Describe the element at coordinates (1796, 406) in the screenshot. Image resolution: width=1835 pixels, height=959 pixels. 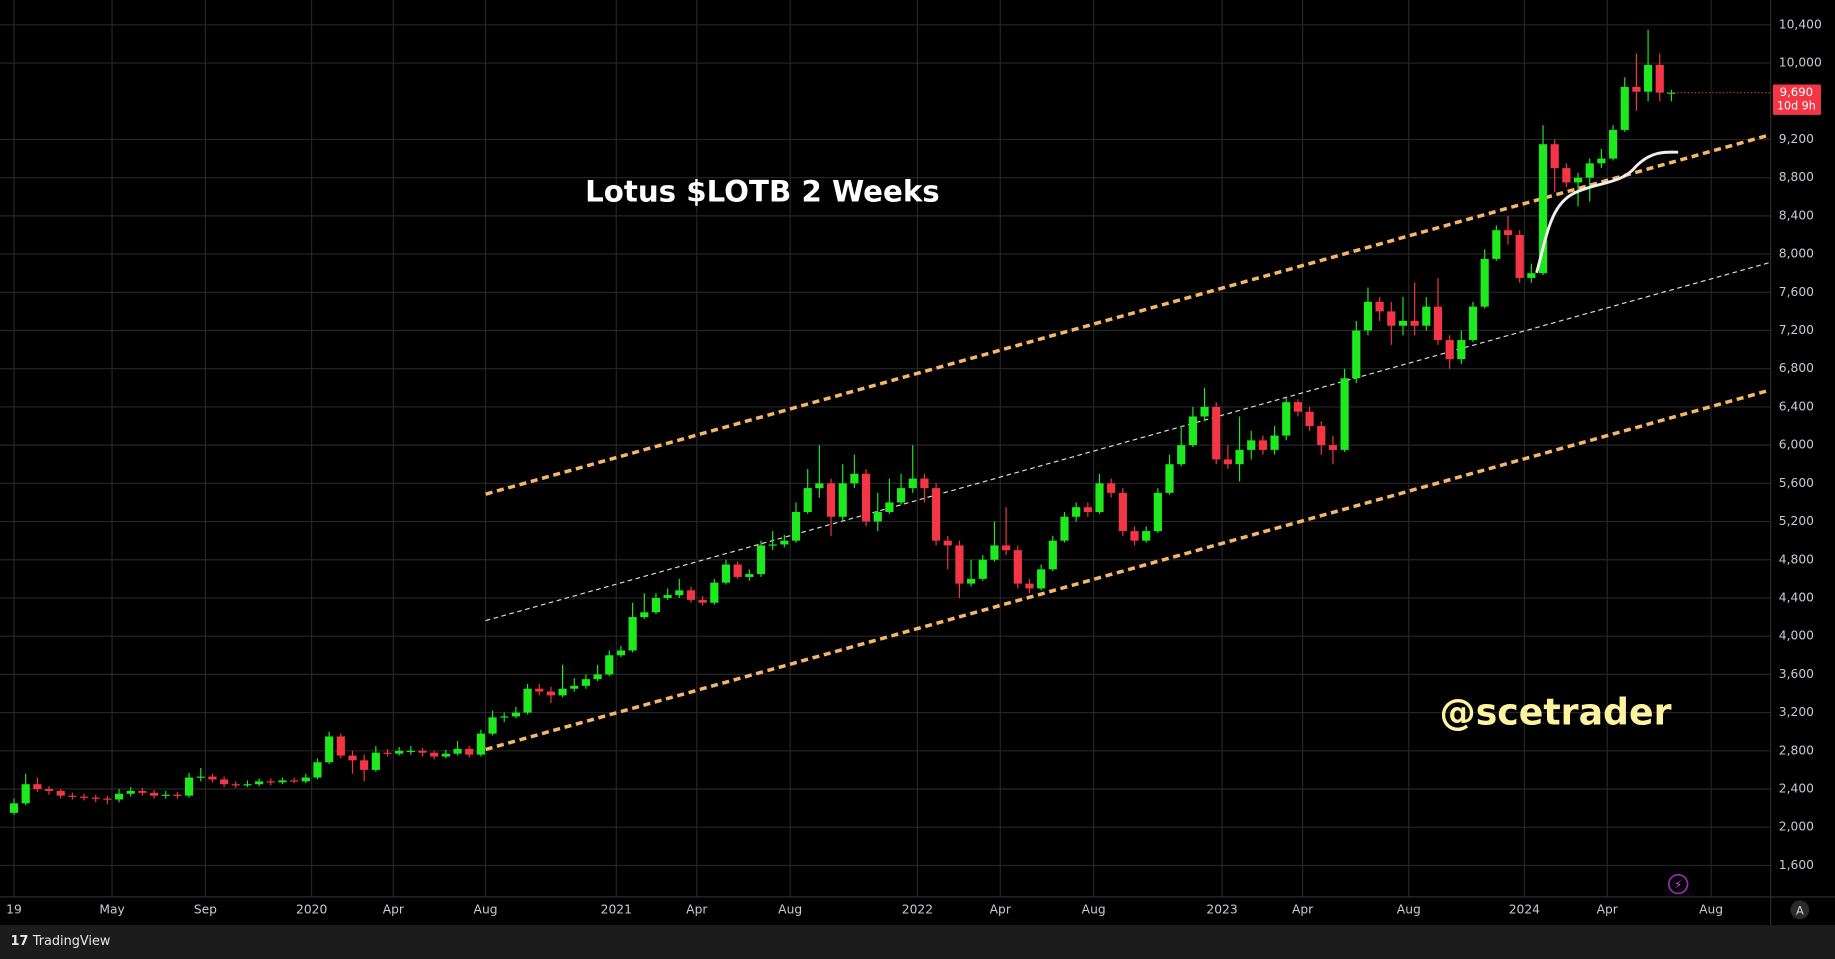
I see `y-tick-label: 6,400` at that location.